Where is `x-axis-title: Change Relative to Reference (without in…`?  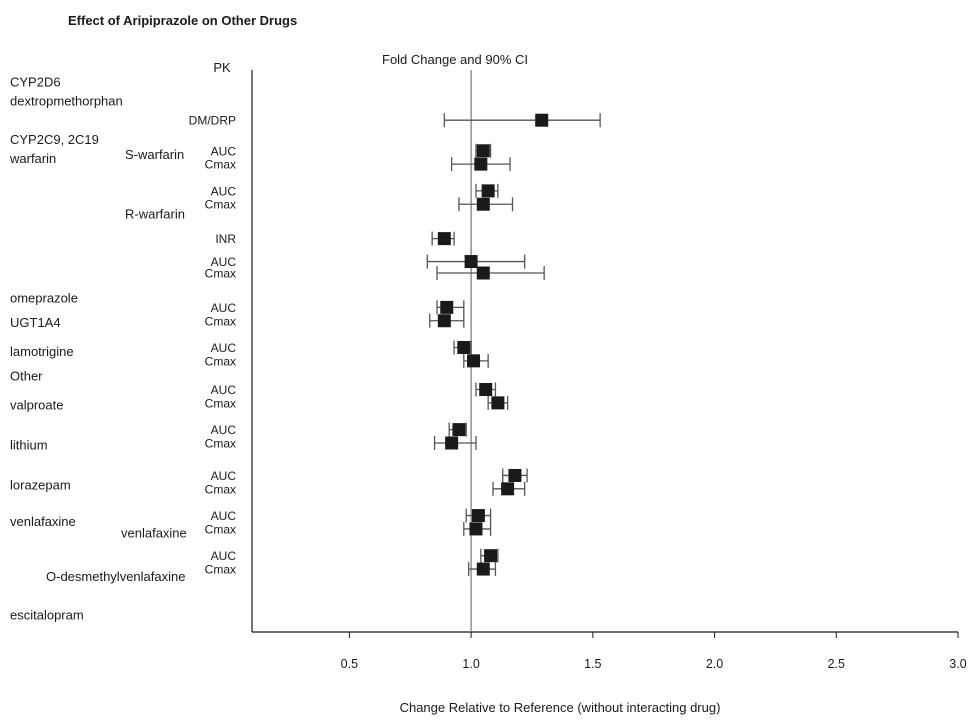
x-axis-title: Change Relative to Reference (without in… is located at coordinates (560, 707).